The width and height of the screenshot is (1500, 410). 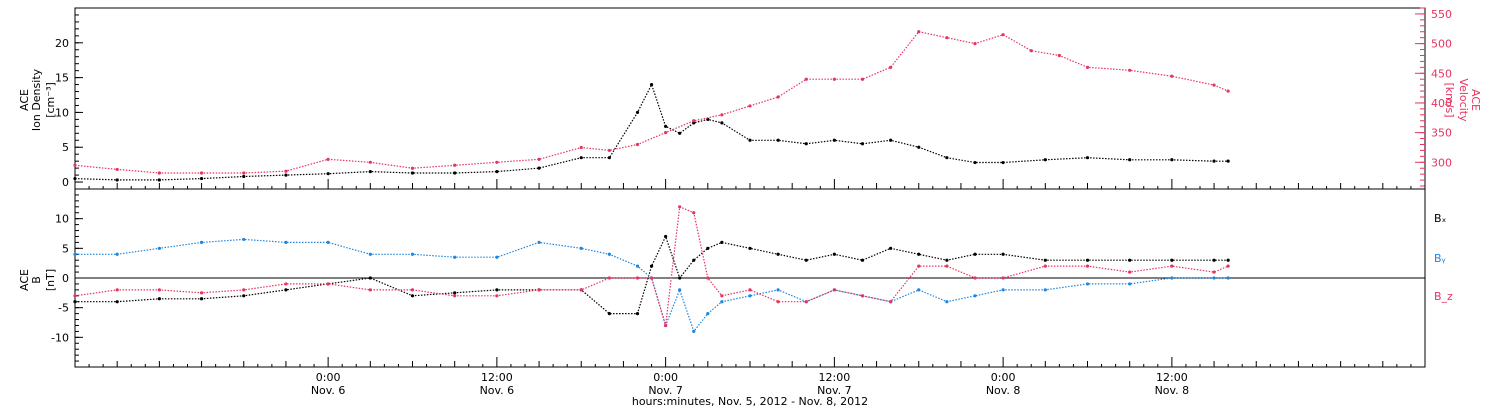 What do you see at coordinates (37, 280) in the screenshot?
I see `b-field-axis-label: ACE B [nT]` at bounding box center [37, 280].